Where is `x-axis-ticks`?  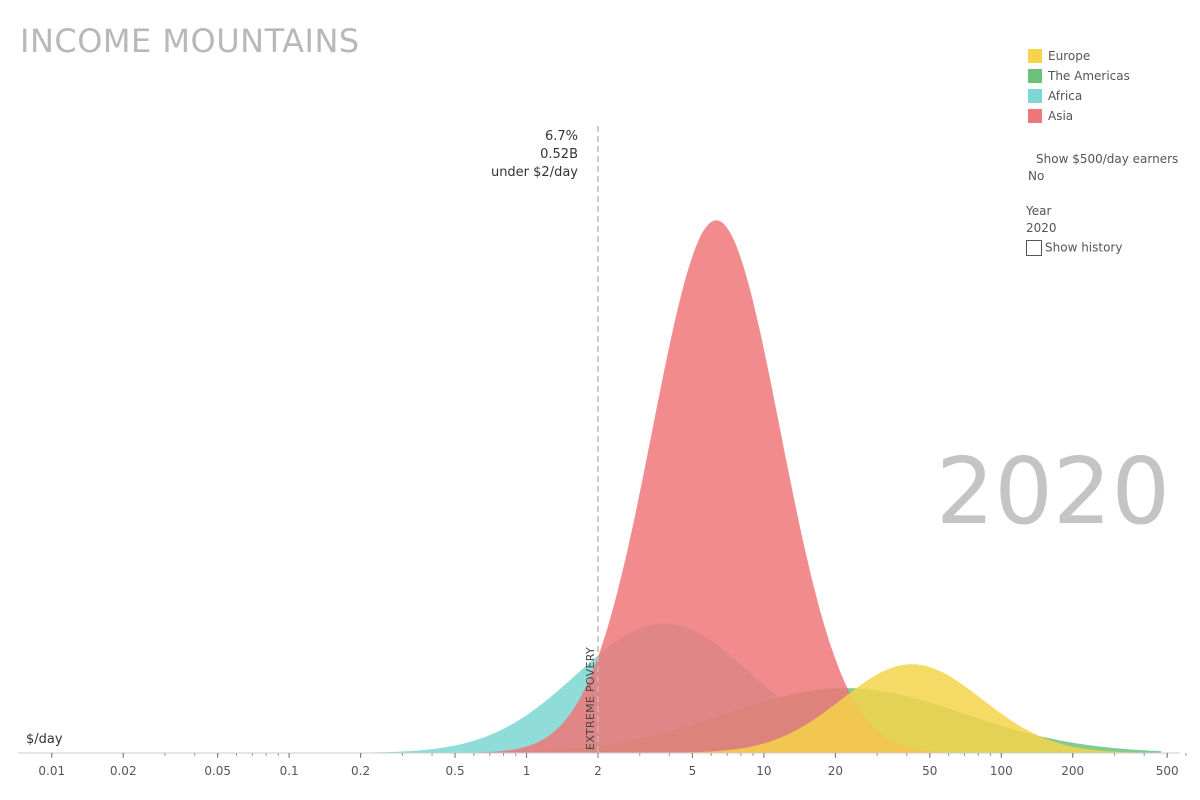
x-axis-ticks is located at coordinates (619, 755).